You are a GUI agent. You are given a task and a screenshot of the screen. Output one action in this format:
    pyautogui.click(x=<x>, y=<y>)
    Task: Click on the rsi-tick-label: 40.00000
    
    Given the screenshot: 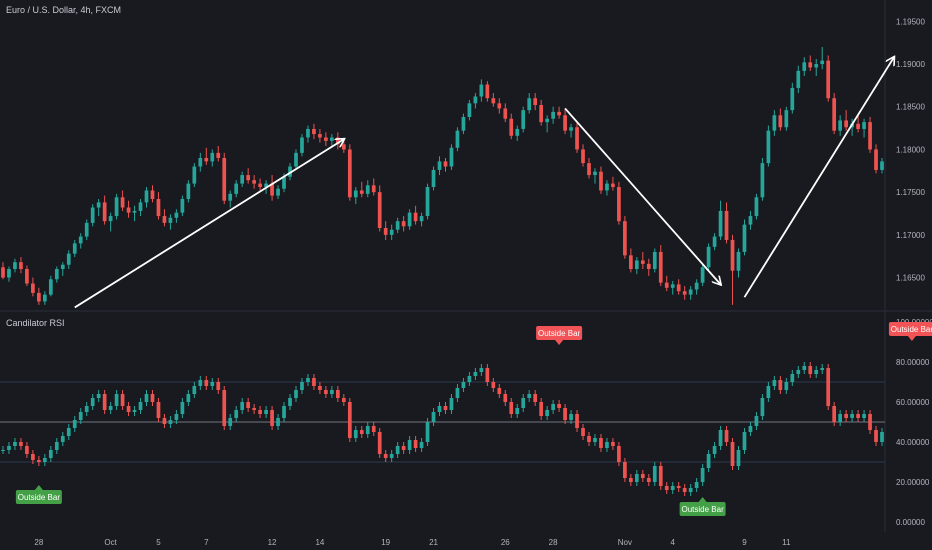 What is the action you would take?
    pyautogui.click(x=913, y=442)
    